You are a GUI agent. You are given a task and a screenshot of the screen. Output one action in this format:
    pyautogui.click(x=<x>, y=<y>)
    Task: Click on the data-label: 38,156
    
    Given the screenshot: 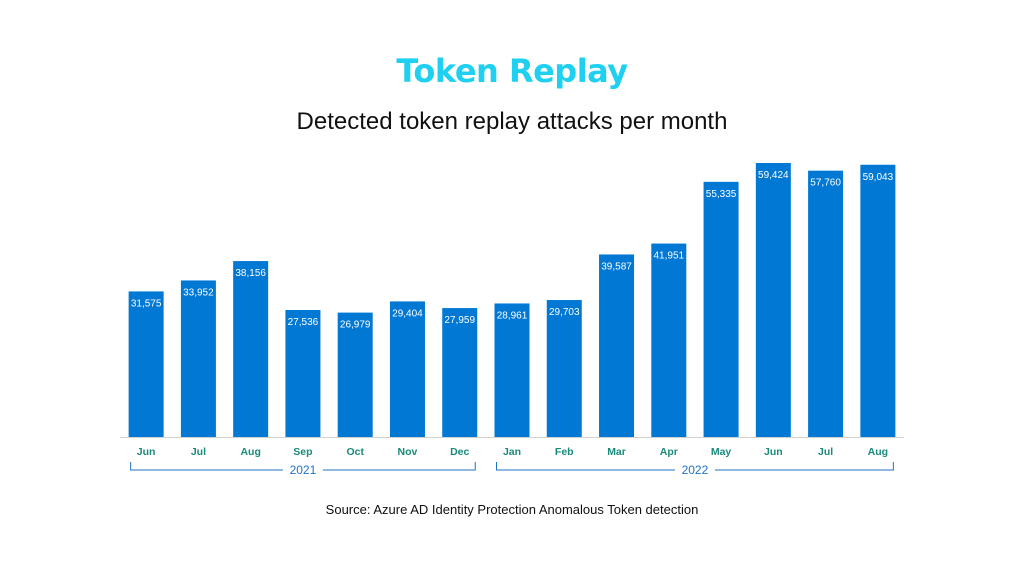 What is the action you would take?
    pyautogui.click(x=250, y=273)
    